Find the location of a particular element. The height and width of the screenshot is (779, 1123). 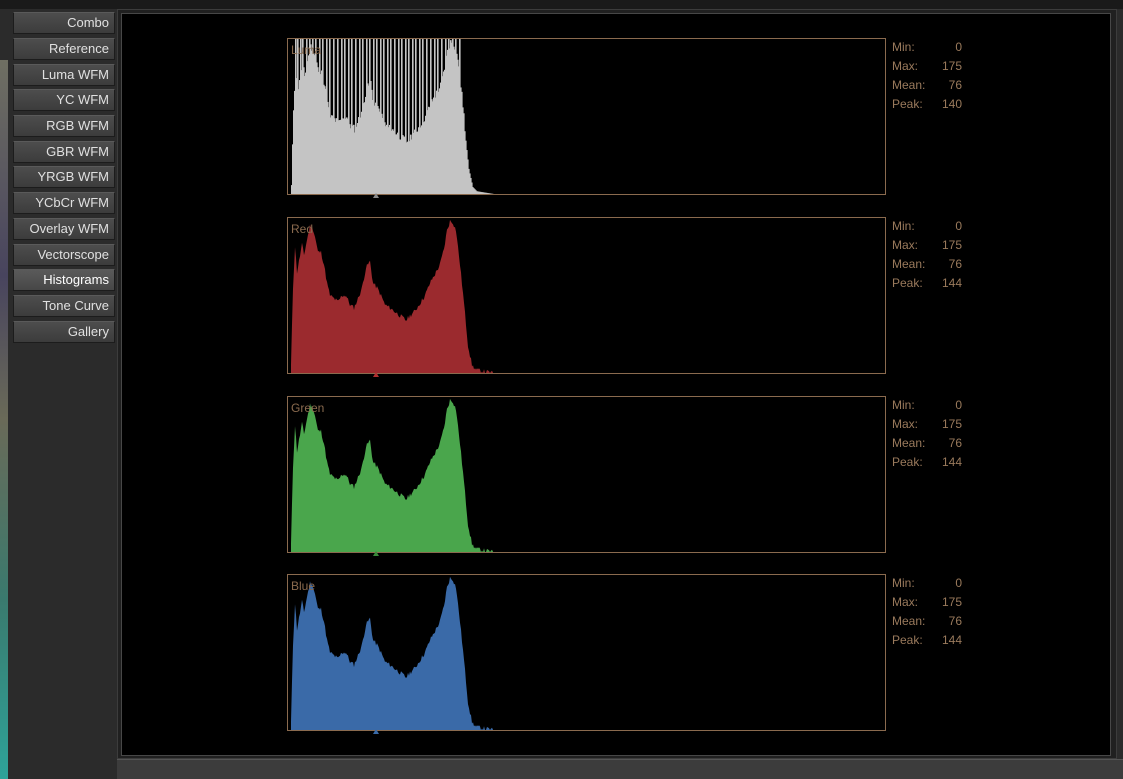

nav-yc-wfm: YC WFM is located at coordinates (64, 100).